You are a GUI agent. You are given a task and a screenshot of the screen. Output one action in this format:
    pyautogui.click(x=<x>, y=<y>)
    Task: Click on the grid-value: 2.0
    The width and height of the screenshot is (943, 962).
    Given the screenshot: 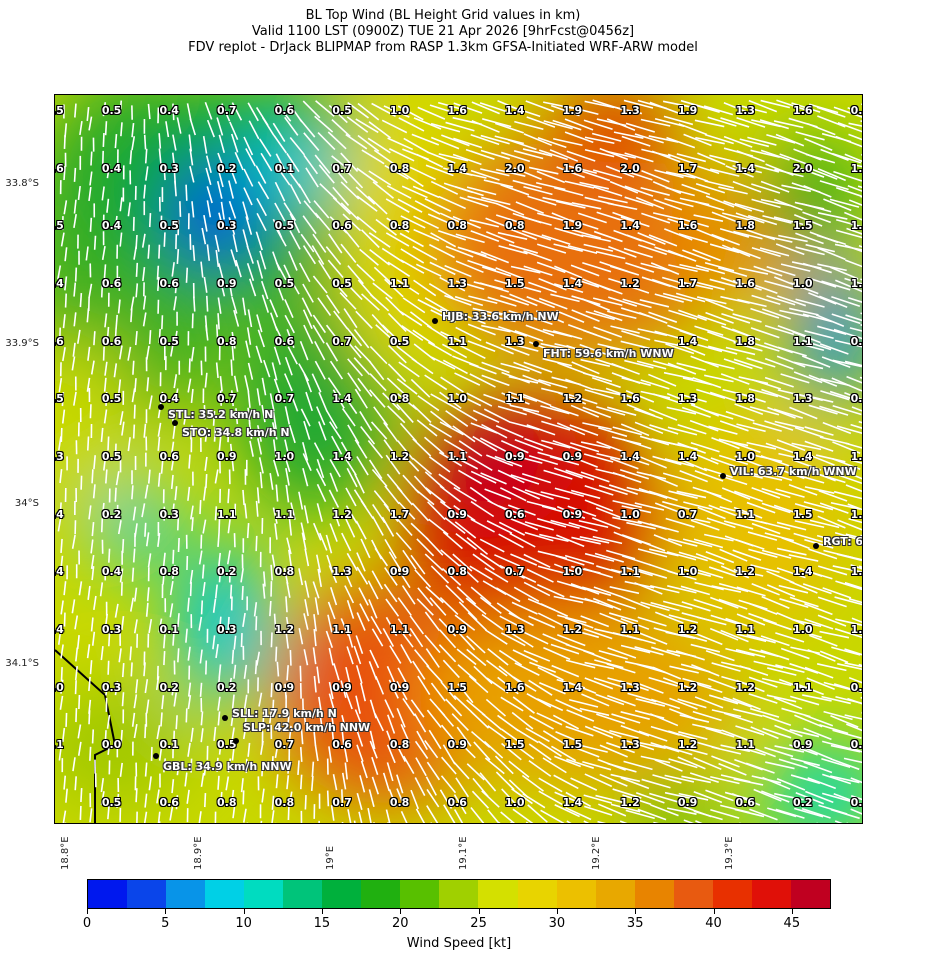 What is the action you would take?
    pyautogui.click(x=803, y=168)
    